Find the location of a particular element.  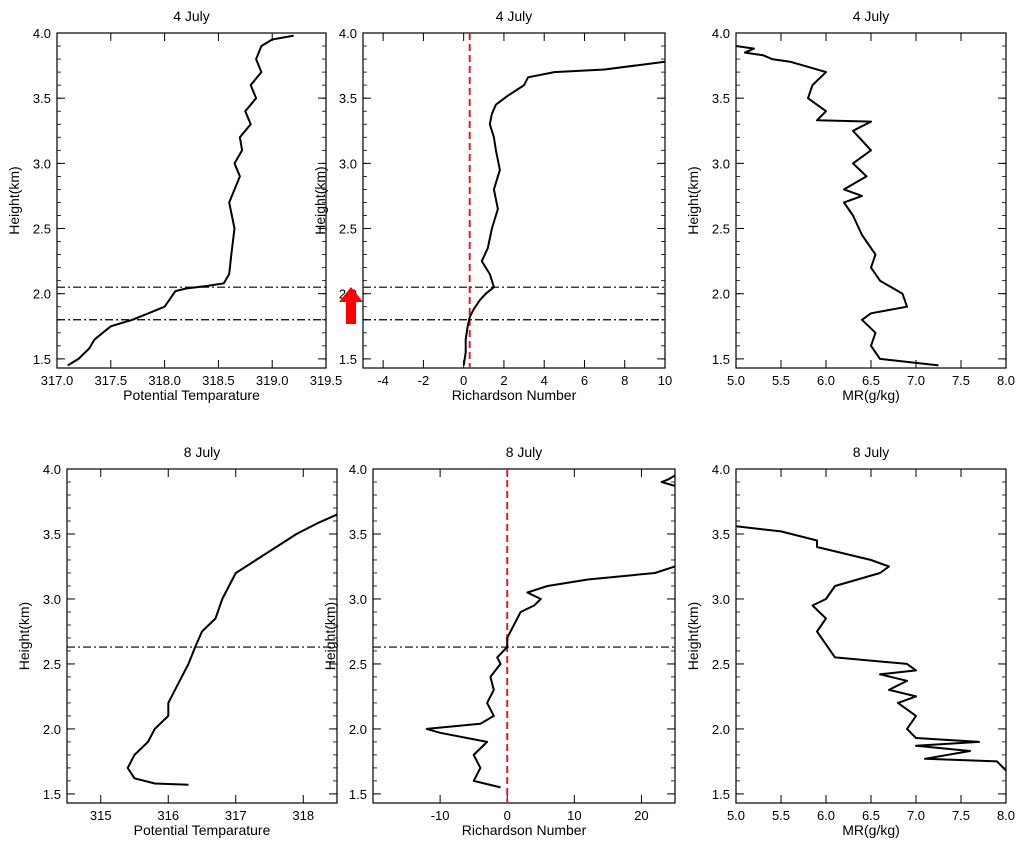

x-tick-label: 318.0 is located at coordinates (164, 380).